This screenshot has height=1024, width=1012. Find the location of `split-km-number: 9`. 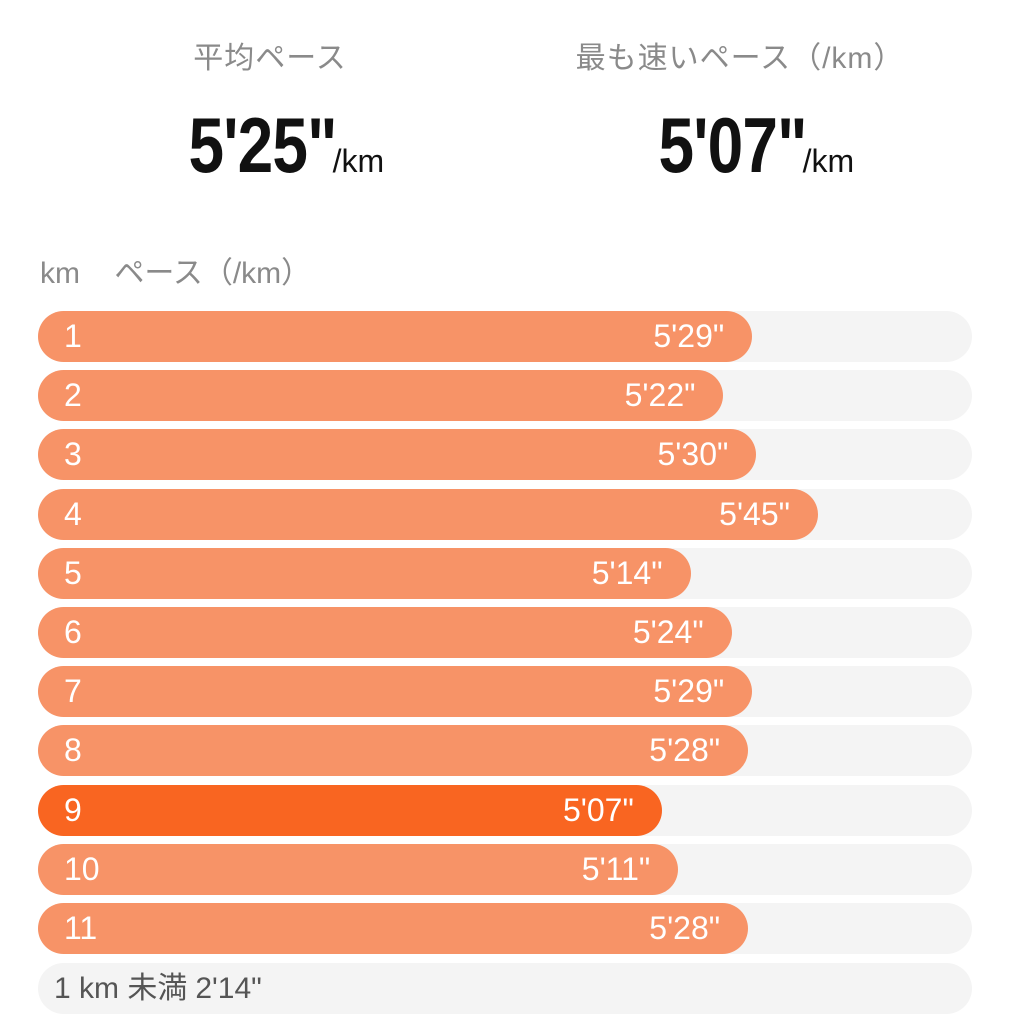

split-km-number: 9 is located at coordinates (73, 809).